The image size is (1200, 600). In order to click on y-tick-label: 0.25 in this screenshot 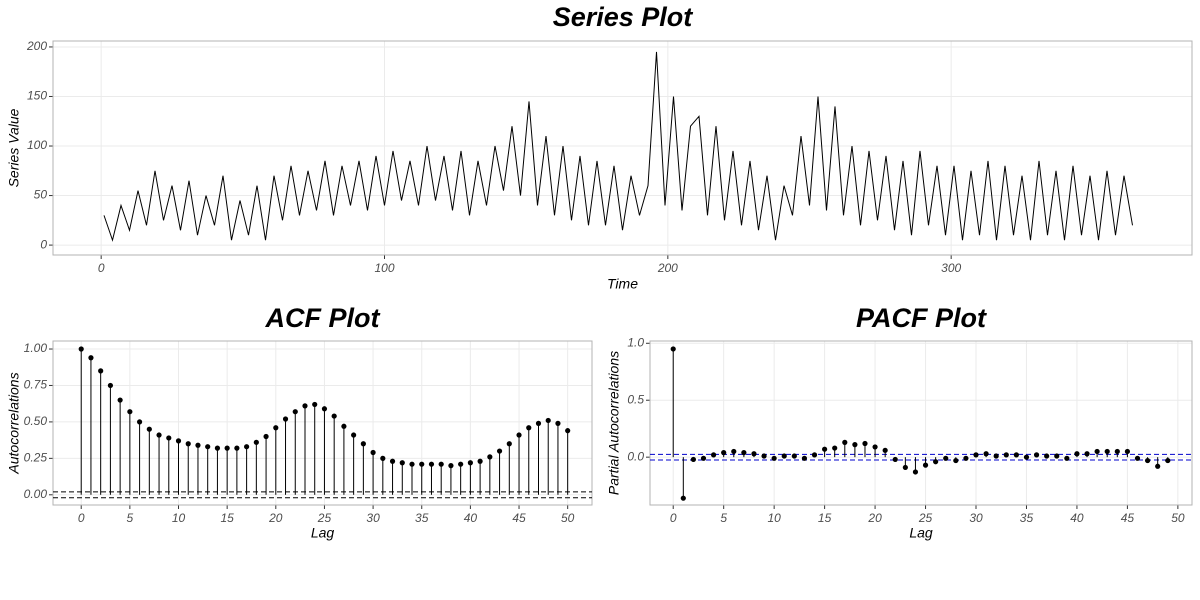, I will do `click(36, 458)`.